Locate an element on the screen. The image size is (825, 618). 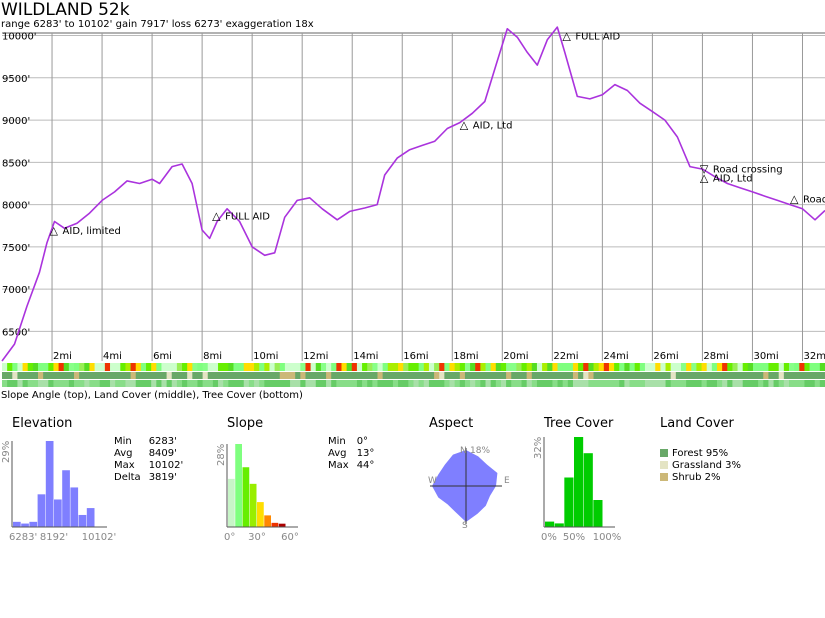
y-tick-label: 10000' is located at coordinates (19, 37).